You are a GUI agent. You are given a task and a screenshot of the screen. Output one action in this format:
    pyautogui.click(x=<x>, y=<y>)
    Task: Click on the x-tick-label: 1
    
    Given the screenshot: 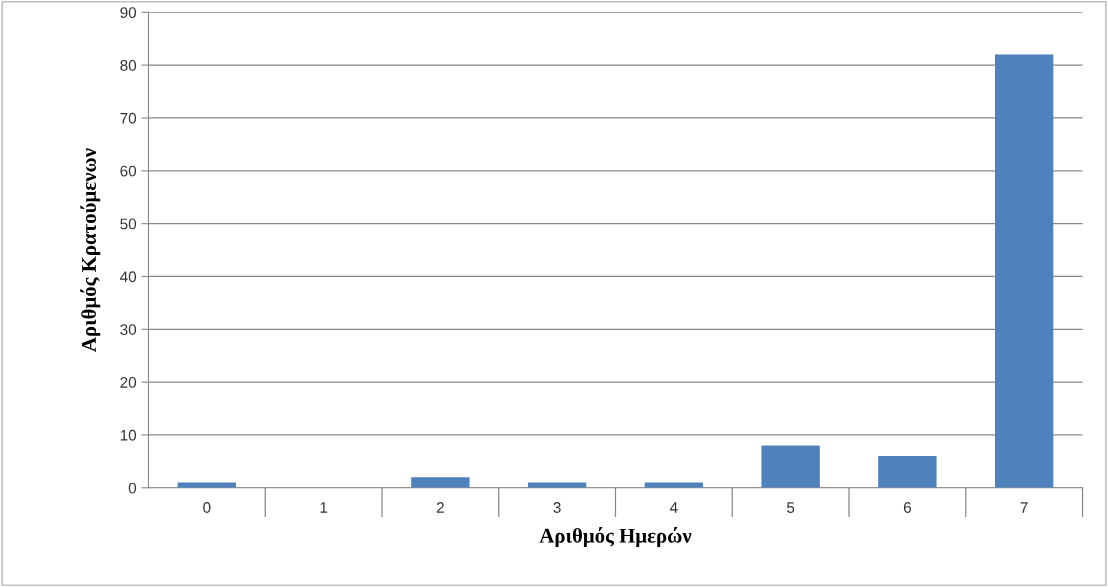 What is the action you would take?
    pyautogui.click(x=324, y=507)
    